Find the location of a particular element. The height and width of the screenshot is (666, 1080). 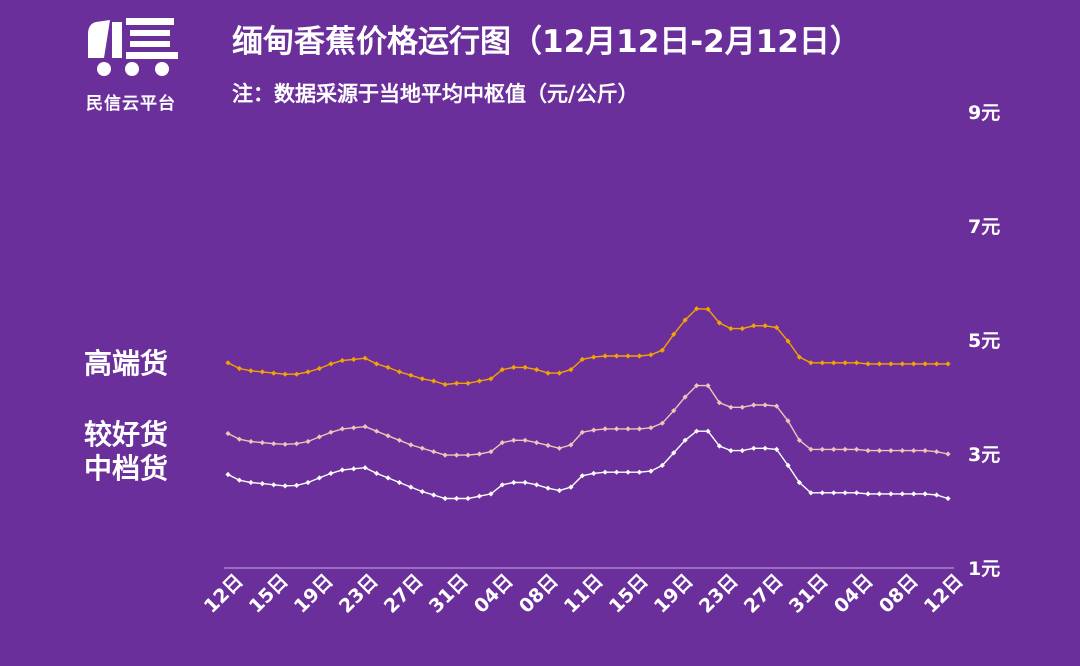

series-line-mid is located at coordinates (588, 465).